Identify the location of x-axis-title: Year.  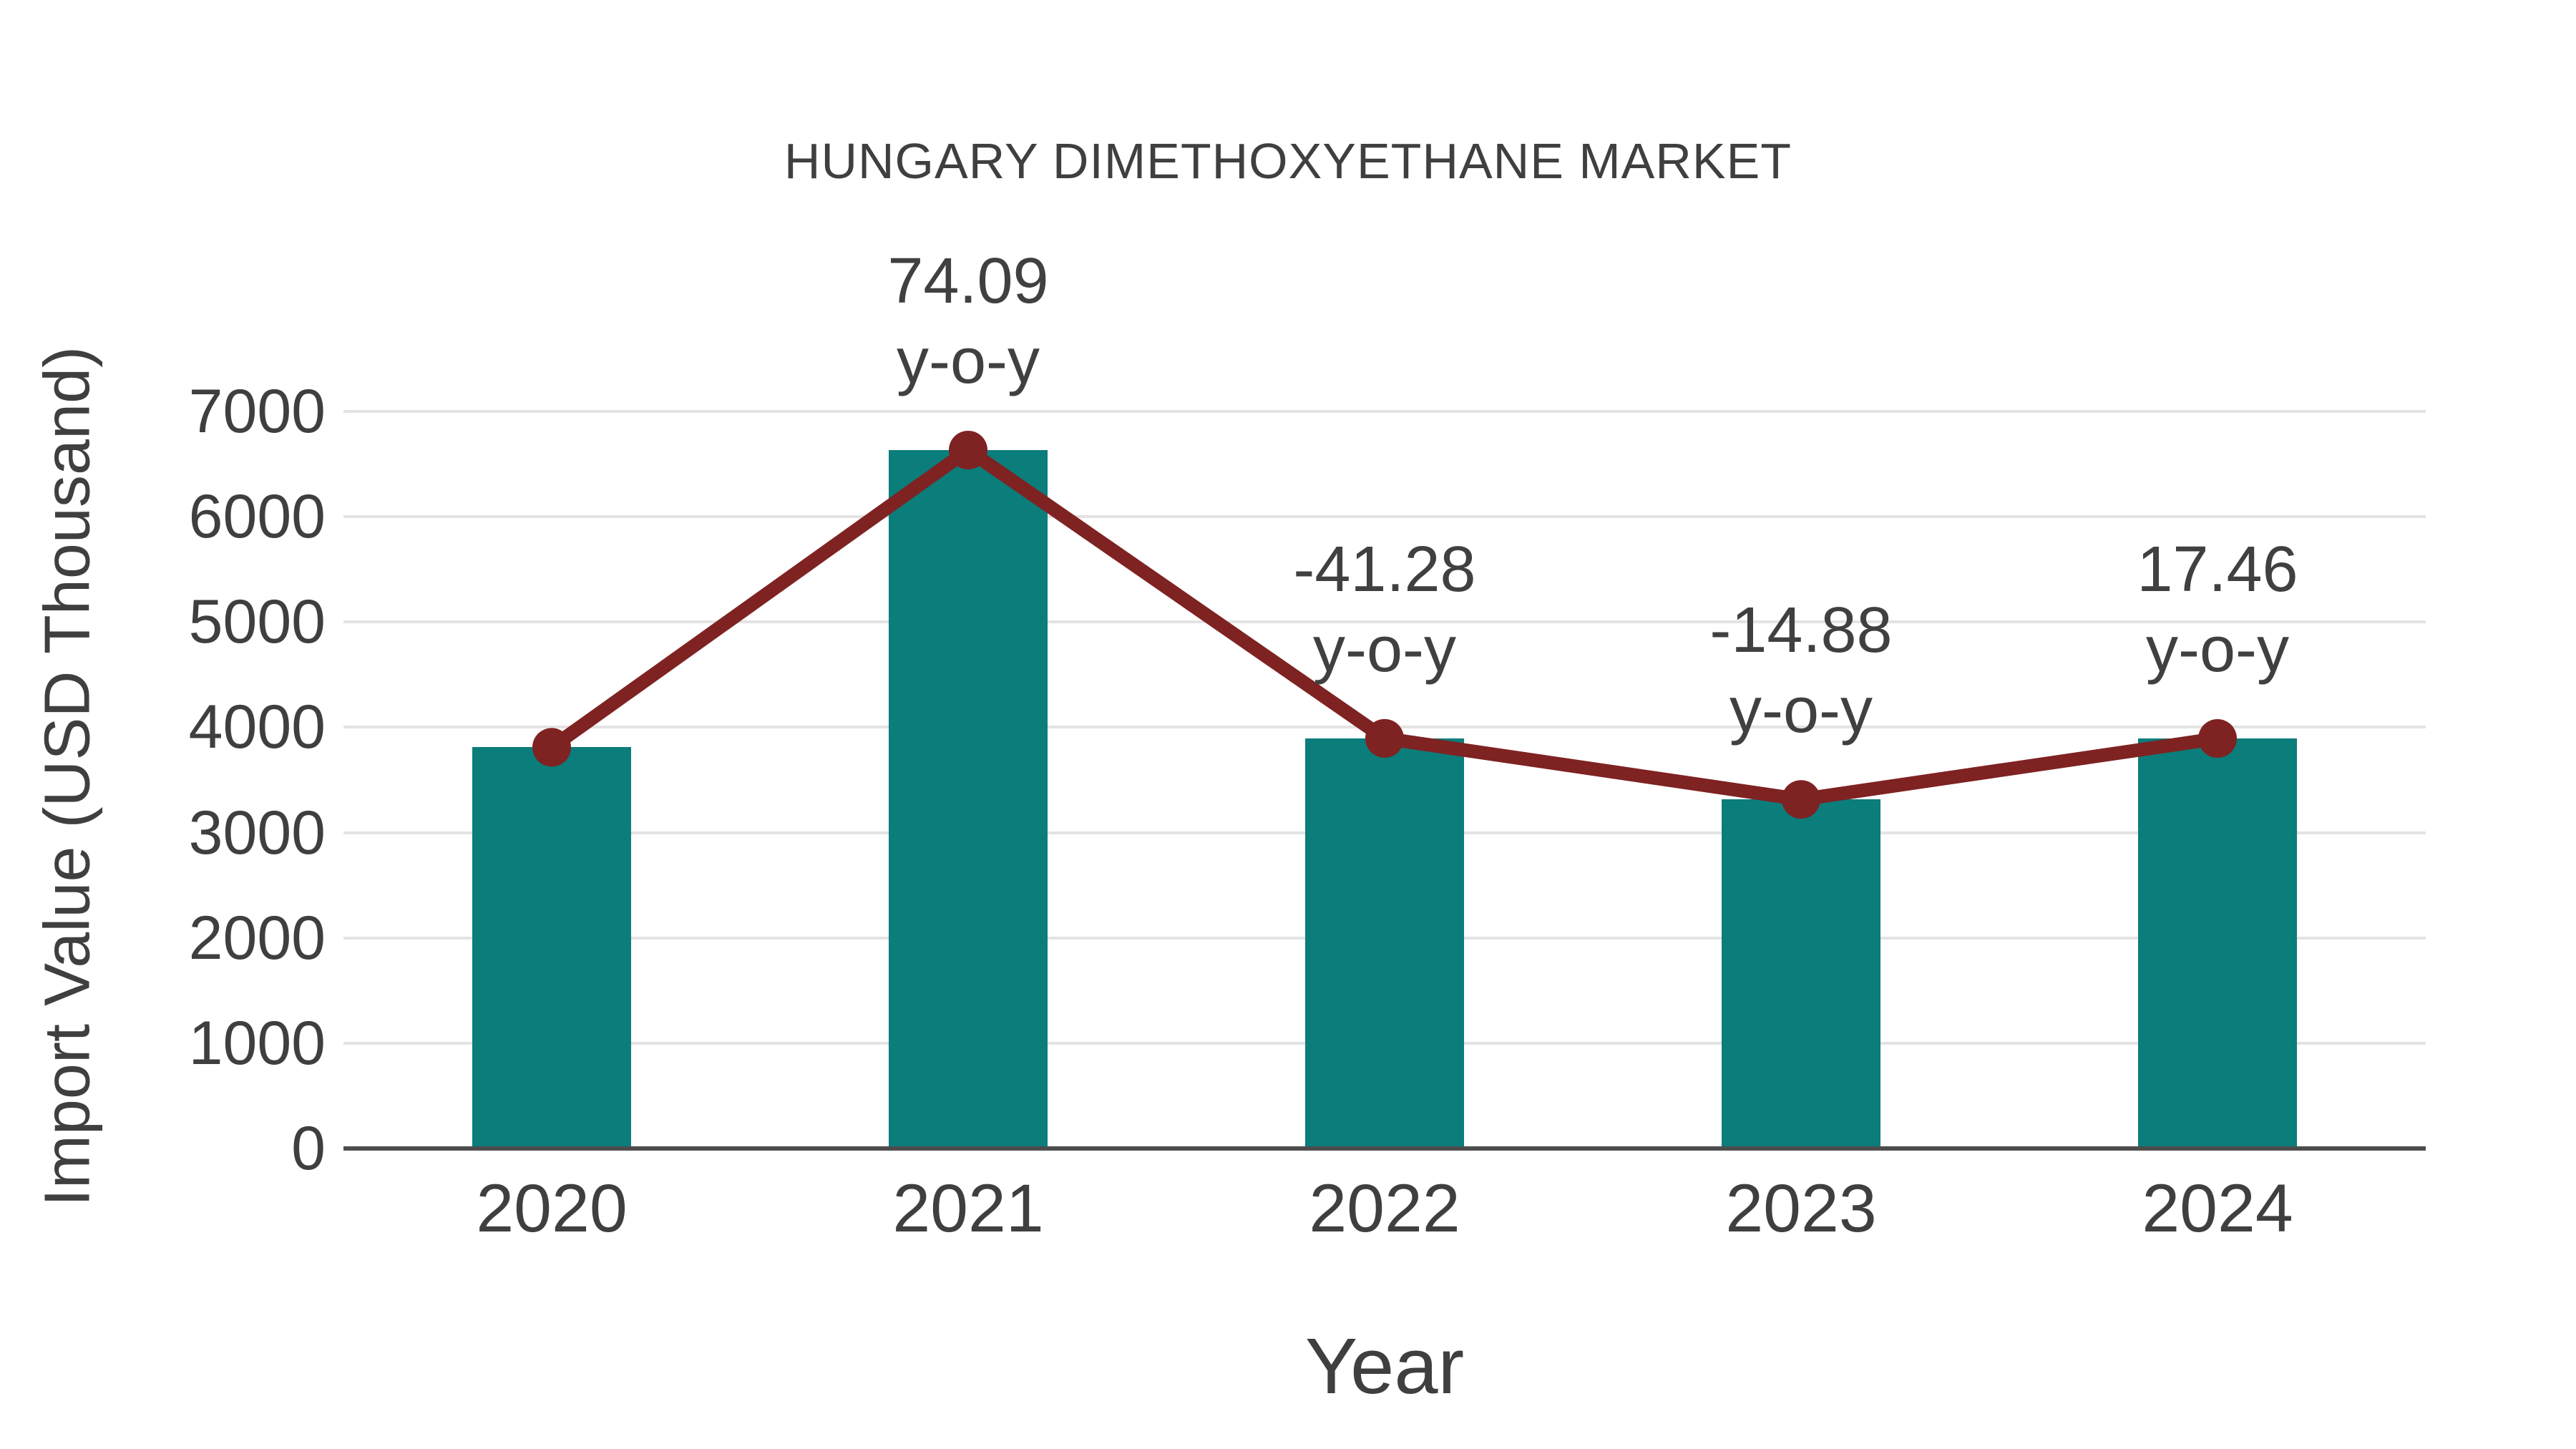
(1384, 1366).